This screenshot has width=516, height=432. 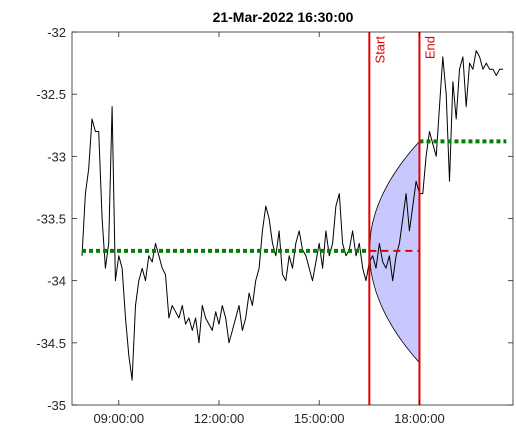 I want to click on x-tick-label-2: 15:00:00, so click(x=319, y=418).